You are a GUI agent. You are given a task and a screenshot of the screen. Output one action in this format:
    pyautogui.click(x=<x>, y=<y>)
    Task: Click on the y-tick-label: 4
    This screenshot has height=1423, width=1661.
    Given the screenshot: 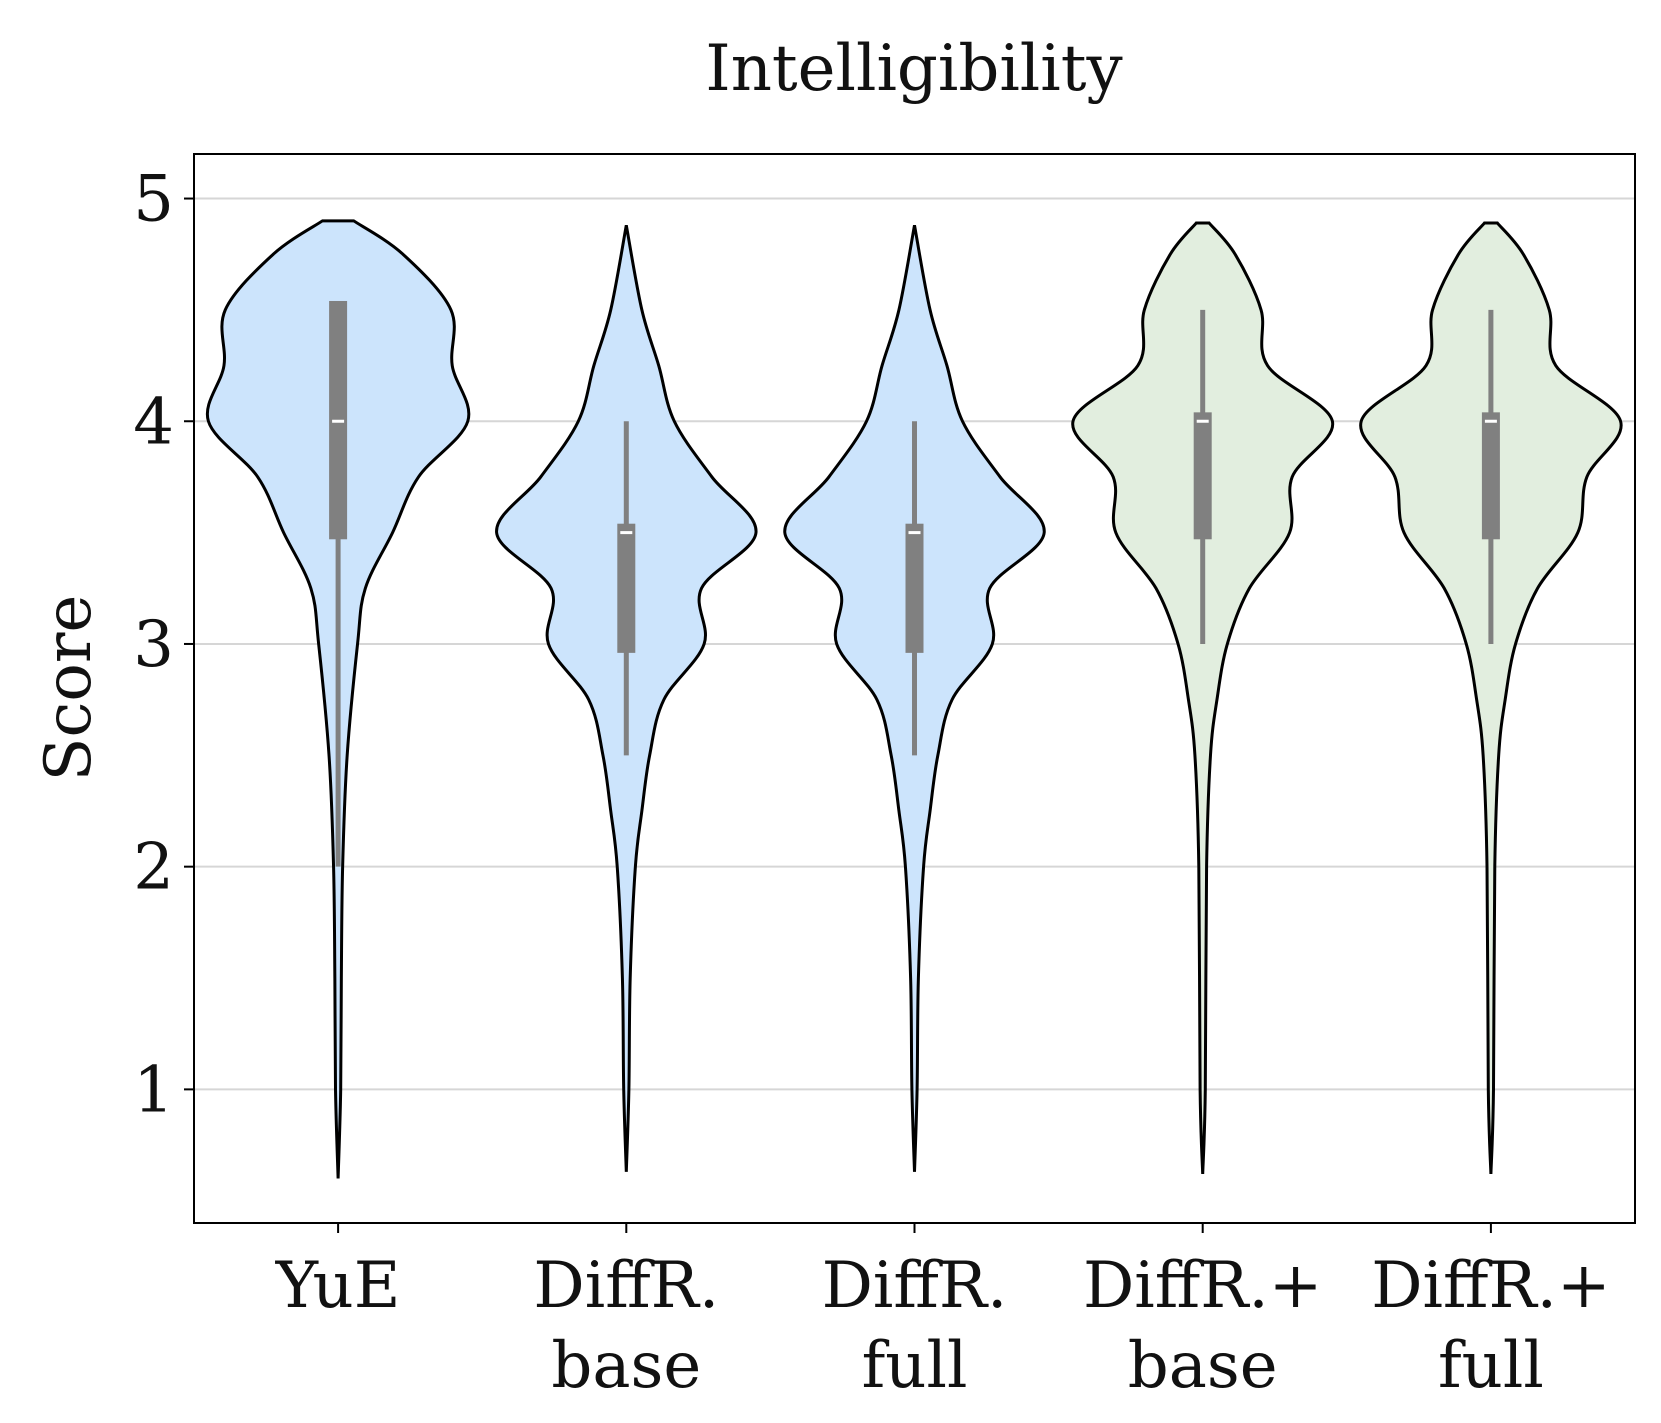 What is the action you would take?
    pyautogui.click(x=153, y=422)
    